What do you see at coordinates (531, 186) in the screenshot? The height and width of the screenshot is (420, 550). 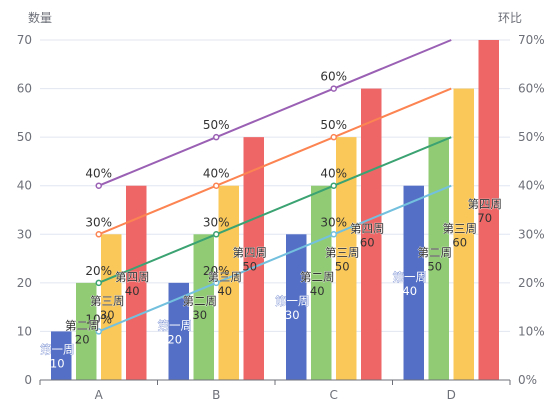 I see `y-right-tick-label: 40%` at bounding box center [531, 186].